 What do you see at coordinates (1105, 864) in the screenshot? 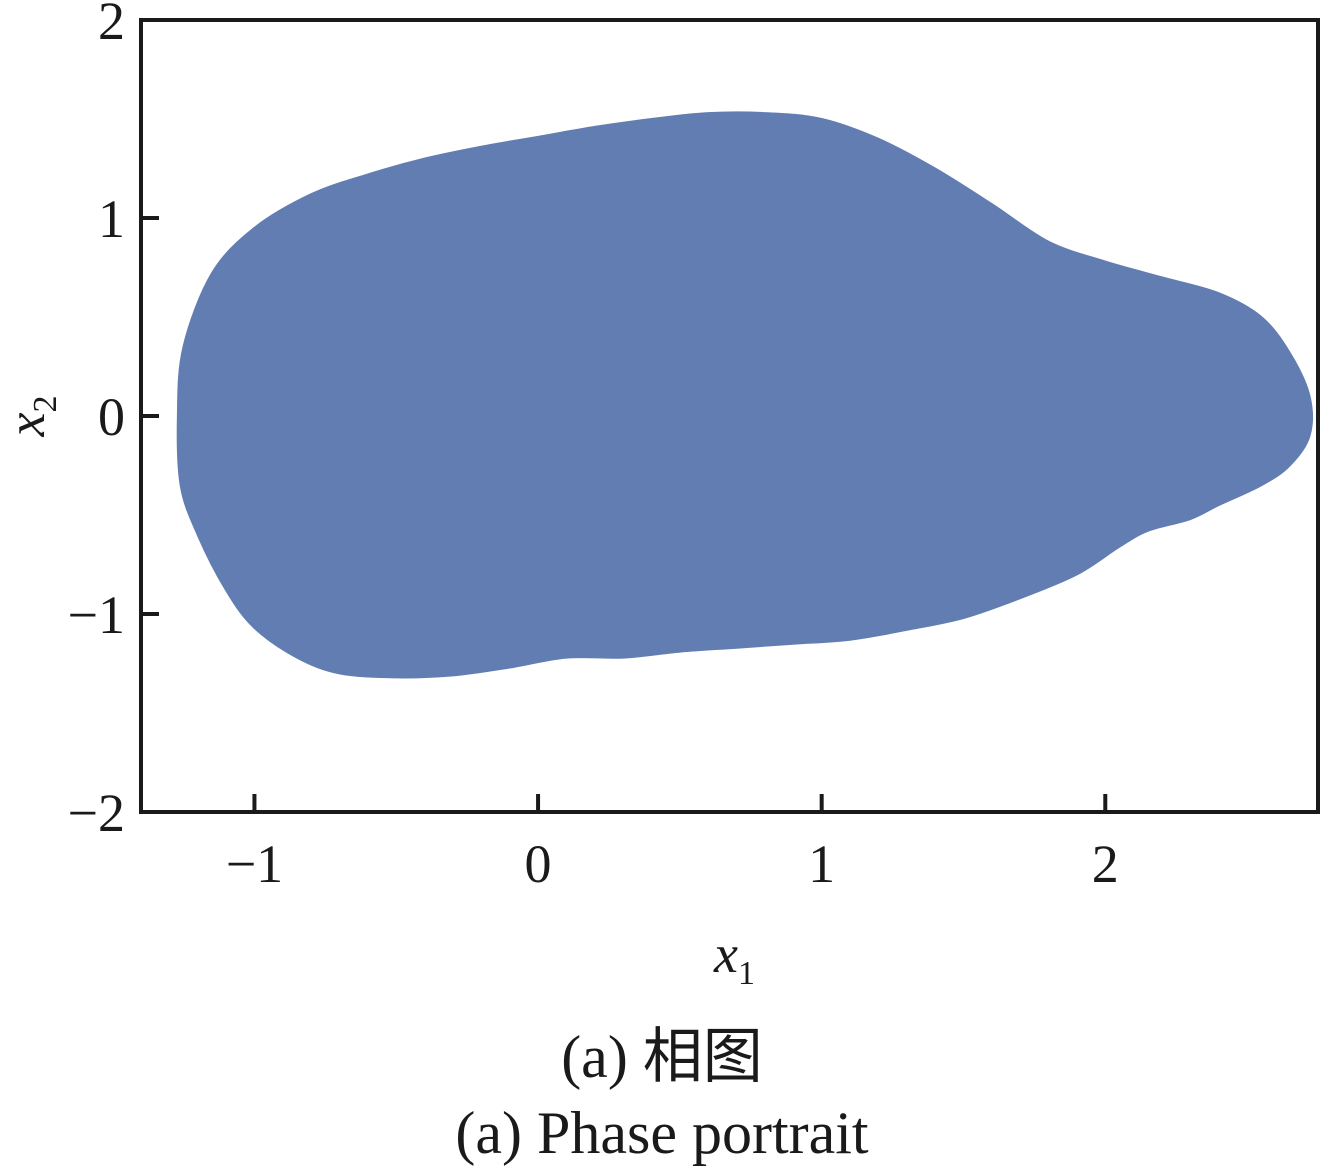
I see `x-tick-label: 2` at bounding box center [1105, 864].